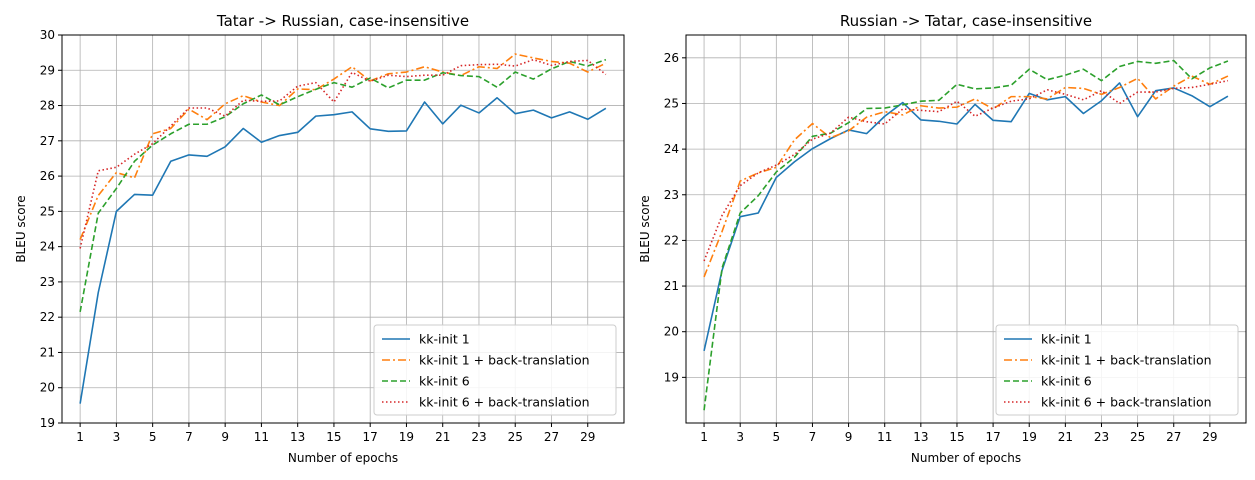  I want to click on y-tick-label: 30, so click(47, 35).